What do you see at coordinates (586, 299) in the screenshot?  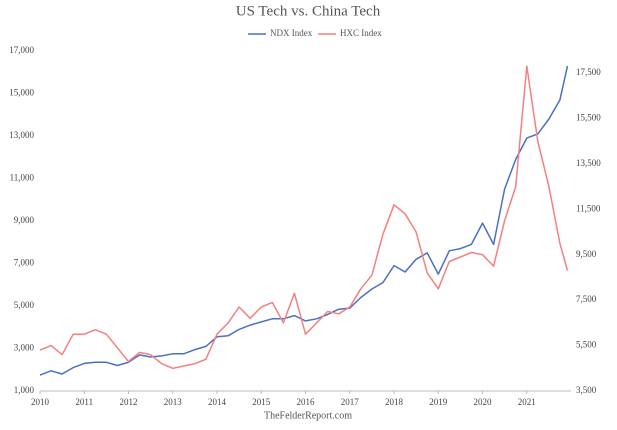 I see `y2-tick-label: 7,500` at bounding box center [586, 299].